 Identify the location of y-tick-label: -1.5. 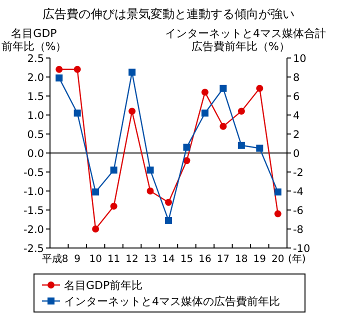
(34, 211).